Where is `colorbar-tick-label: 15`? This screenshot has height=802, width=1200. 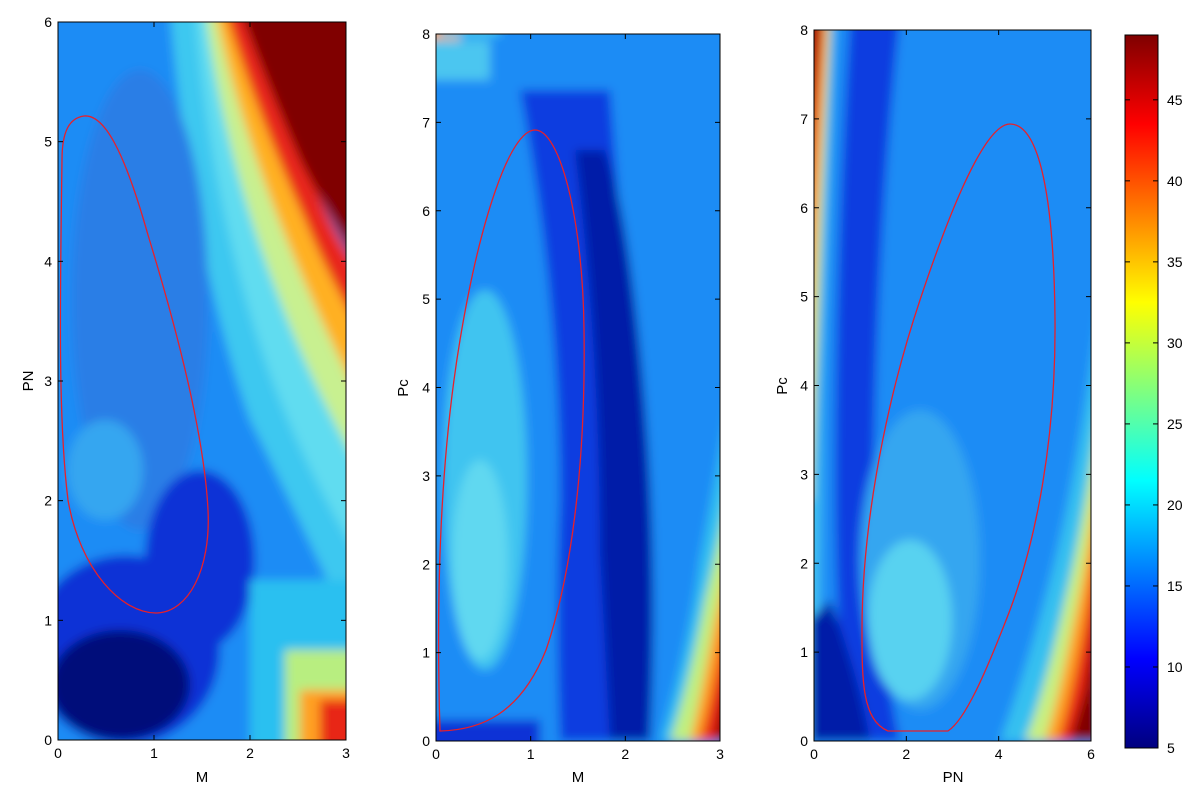 colorbar-tick-label: 15 is located at coordinates (1175, 586).